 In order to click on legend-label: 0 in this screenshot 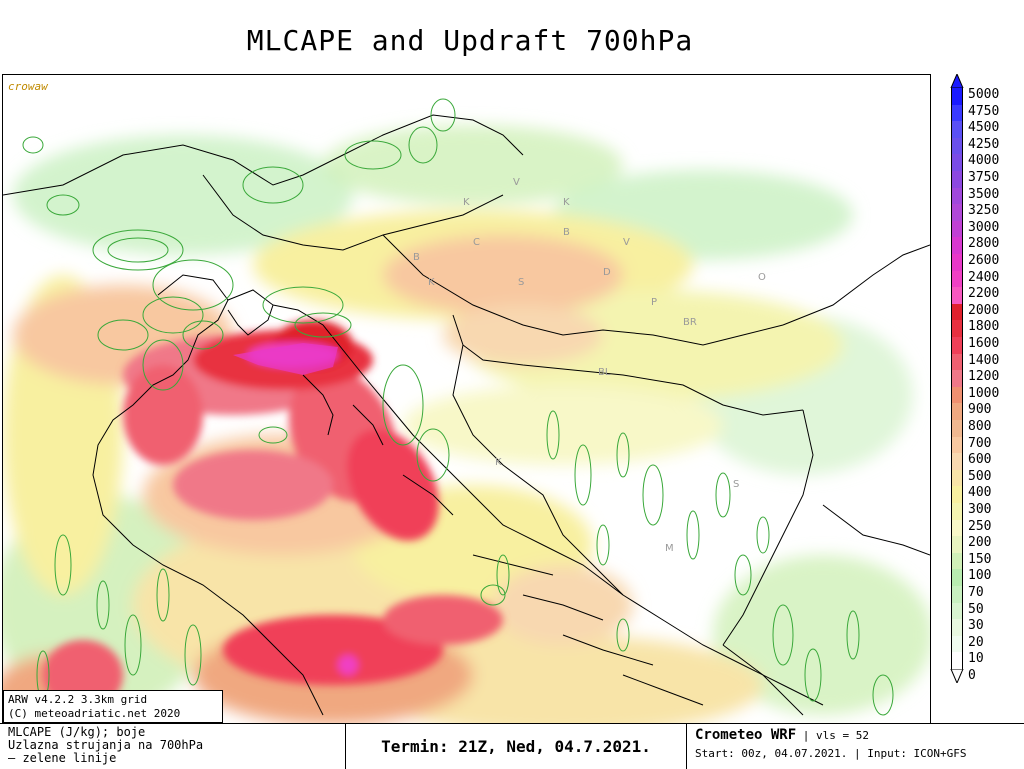, I will do `click(972, 675)`.